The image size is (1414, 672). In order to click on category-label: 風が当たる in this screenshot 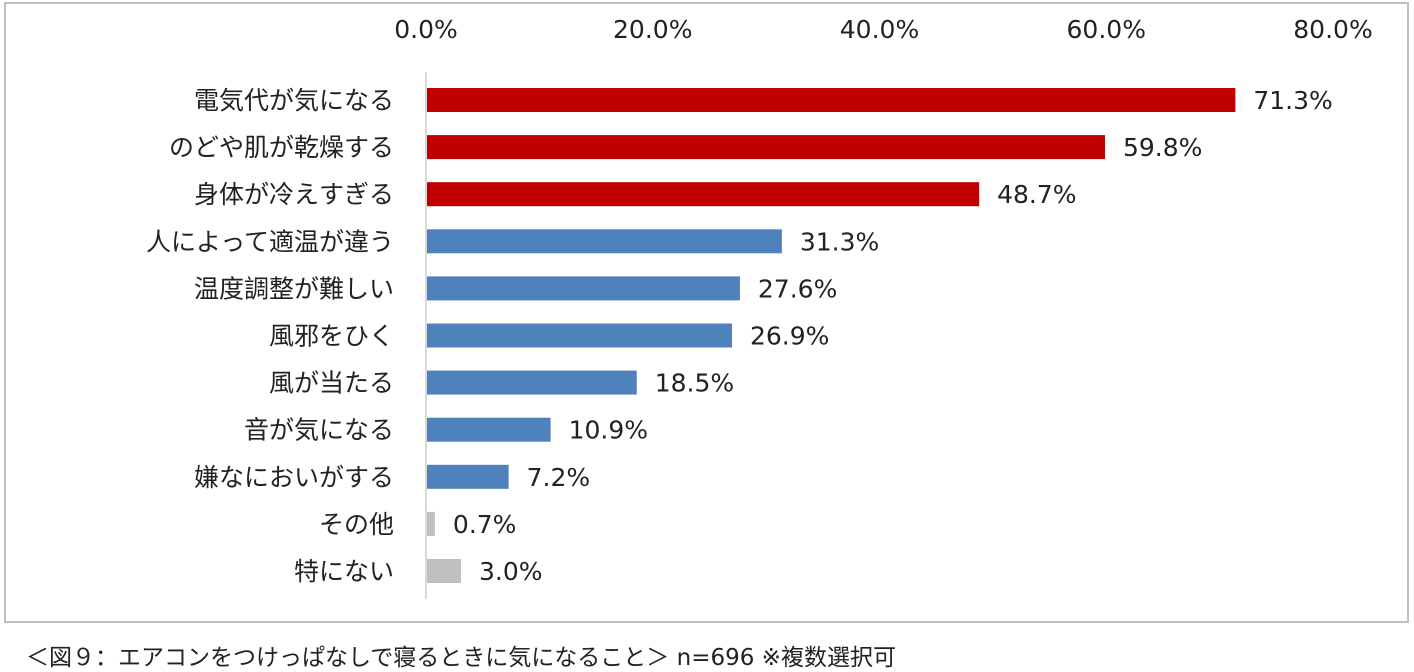, I will do `click(331, 383)`.